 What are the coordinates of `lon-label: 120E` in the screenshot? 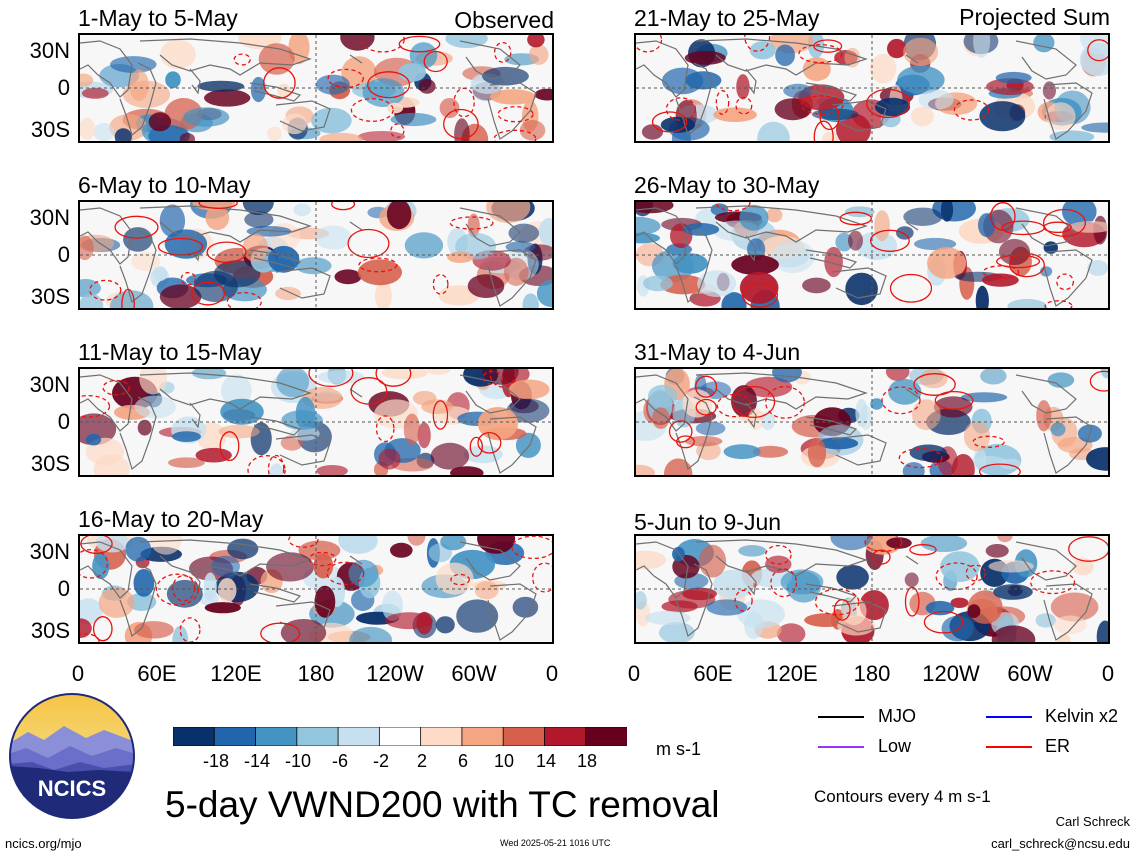 It's located at (792, 673).